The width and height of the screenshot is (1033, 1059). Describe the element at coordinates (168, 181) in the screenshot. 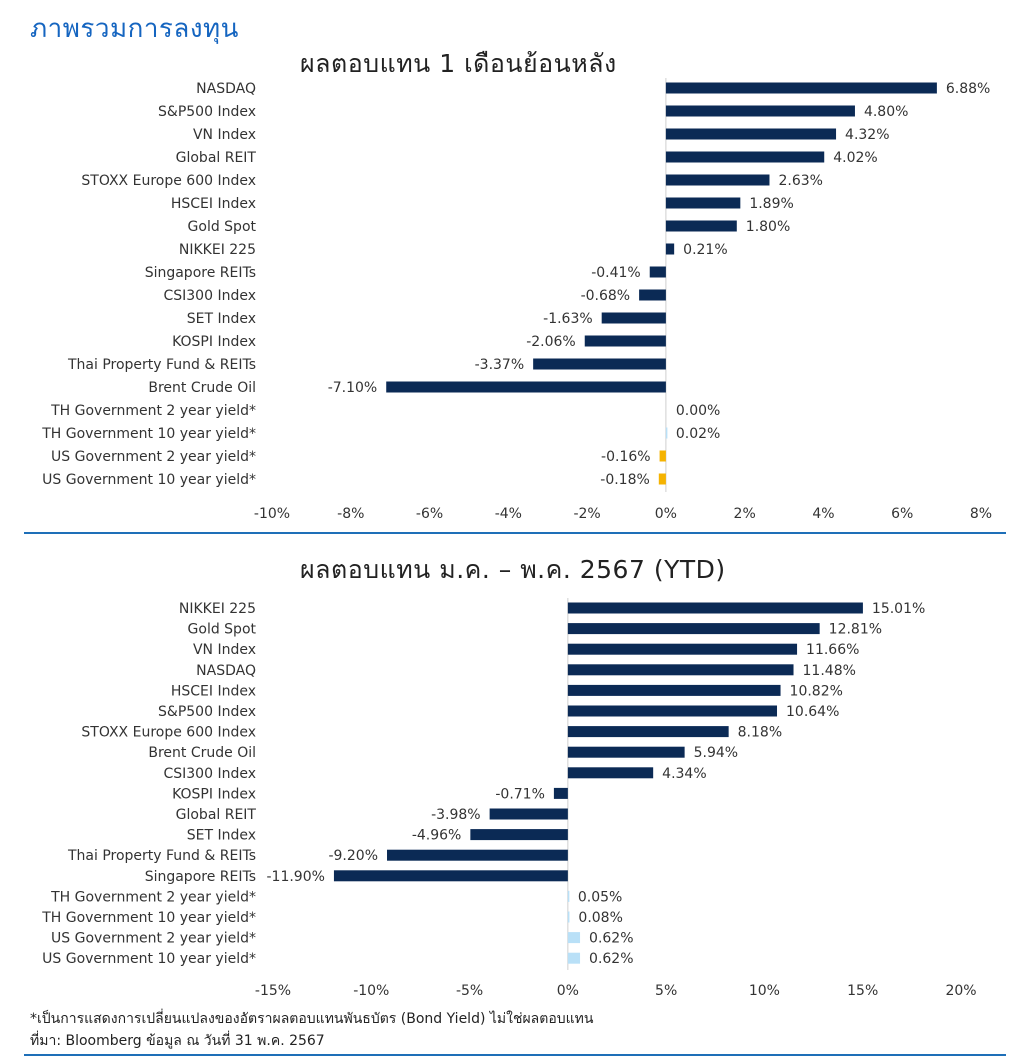

I see `category-label: STOXX Europe 600 Index` at that location.